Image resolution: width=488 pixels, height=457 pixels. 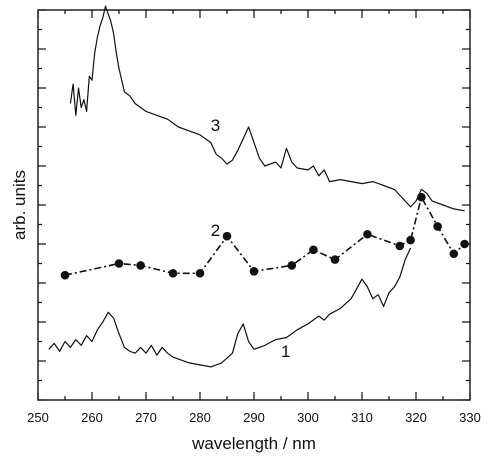 I want to click on x-tick-label: 290, so click(x=254, y=417).